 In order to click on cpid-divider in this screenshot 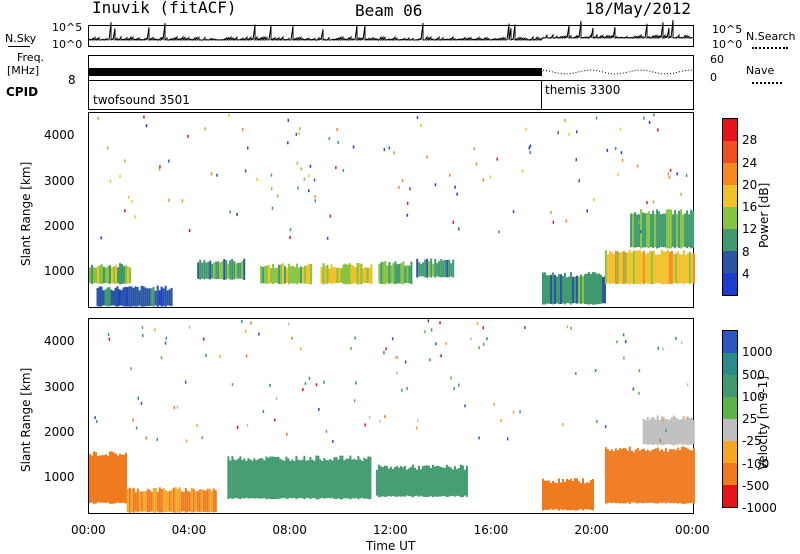, I will do `click(541, 95)`.